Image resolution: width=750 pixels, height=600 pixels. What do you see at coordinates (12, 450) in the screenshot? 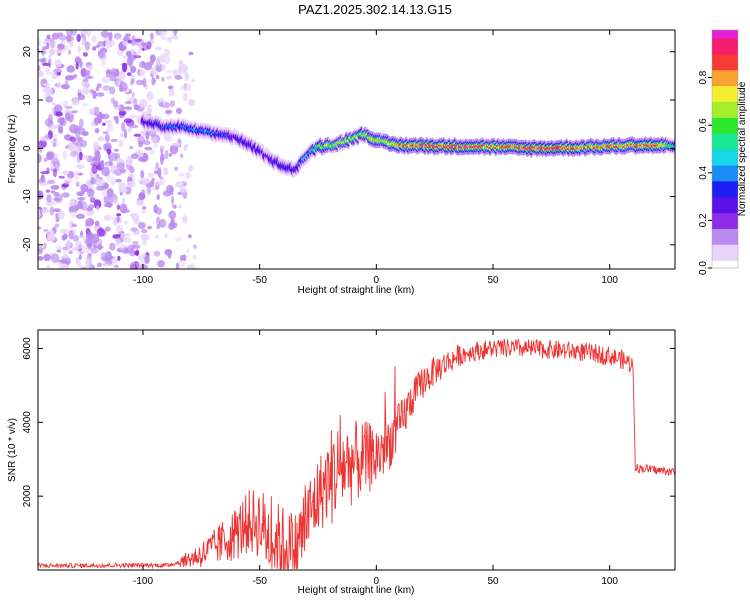
I see `snr-y-label: SNR (10 * v/v)` at bounding box center [12, 450].